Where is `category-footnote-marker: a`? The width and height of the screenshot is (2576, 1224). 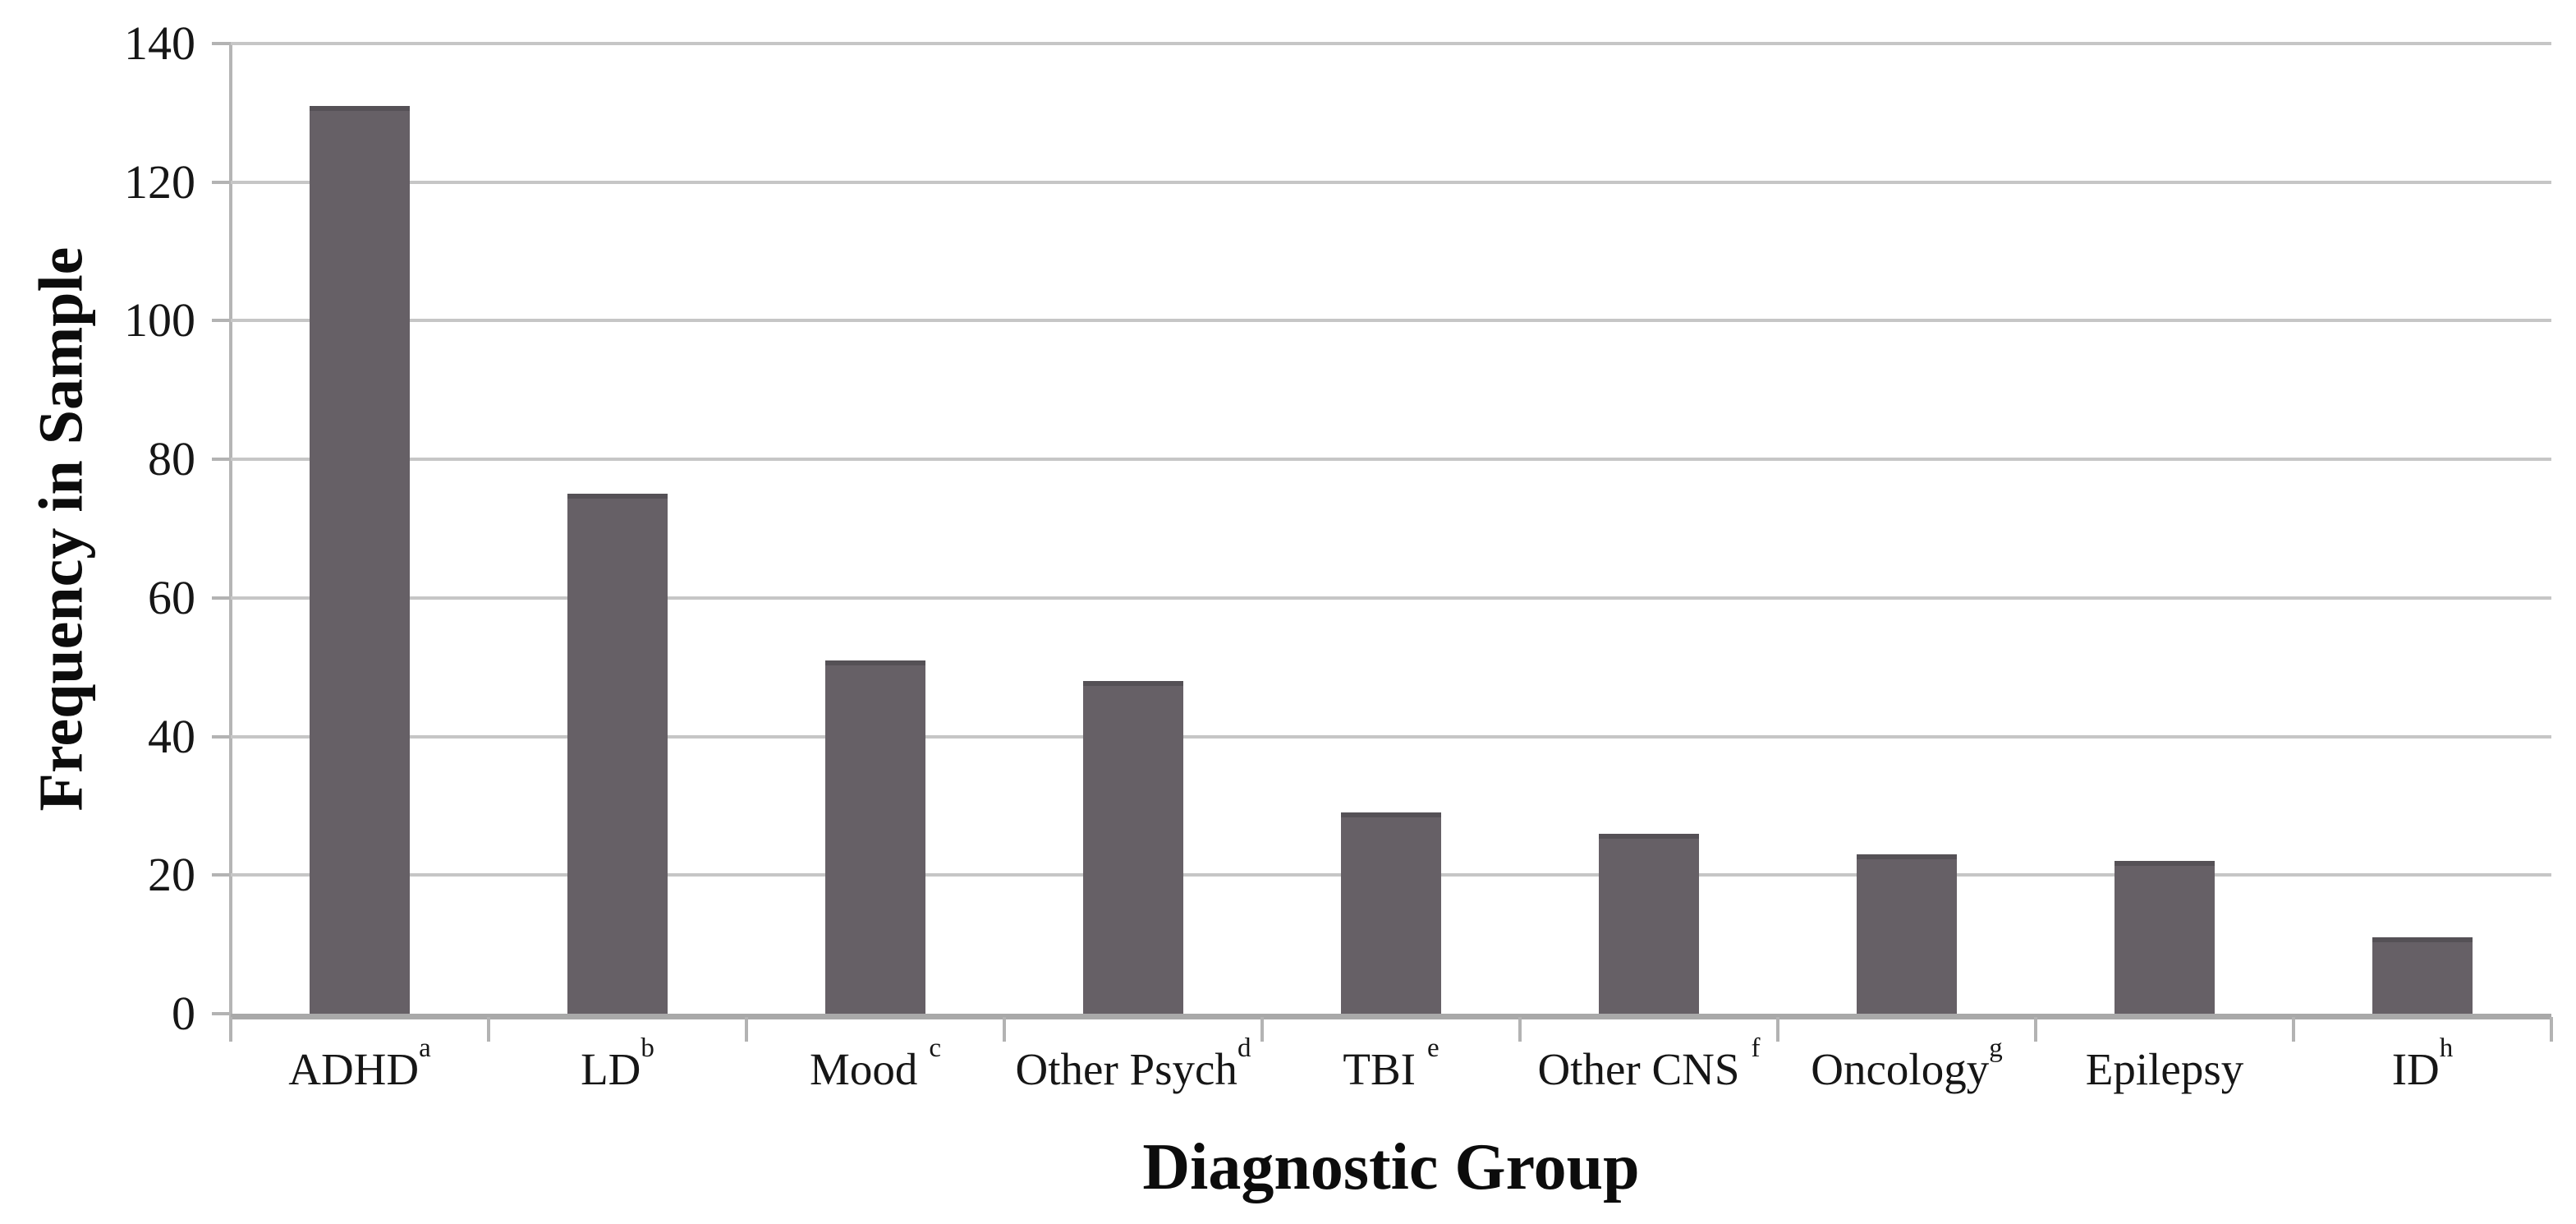
category-footnote-marker: a is located at coordinates (425, 1048).